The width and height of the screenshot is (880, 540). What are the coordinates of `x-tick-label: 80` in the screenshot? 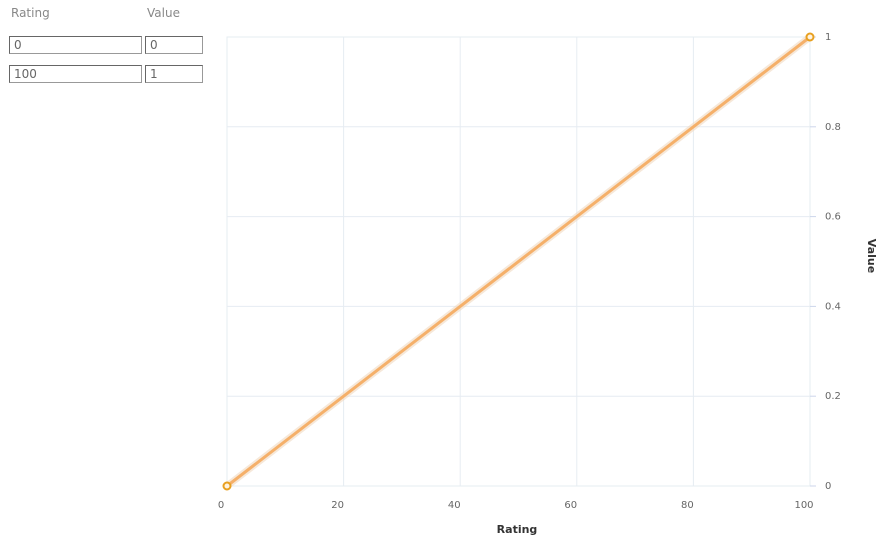 It's located at (687, 505).